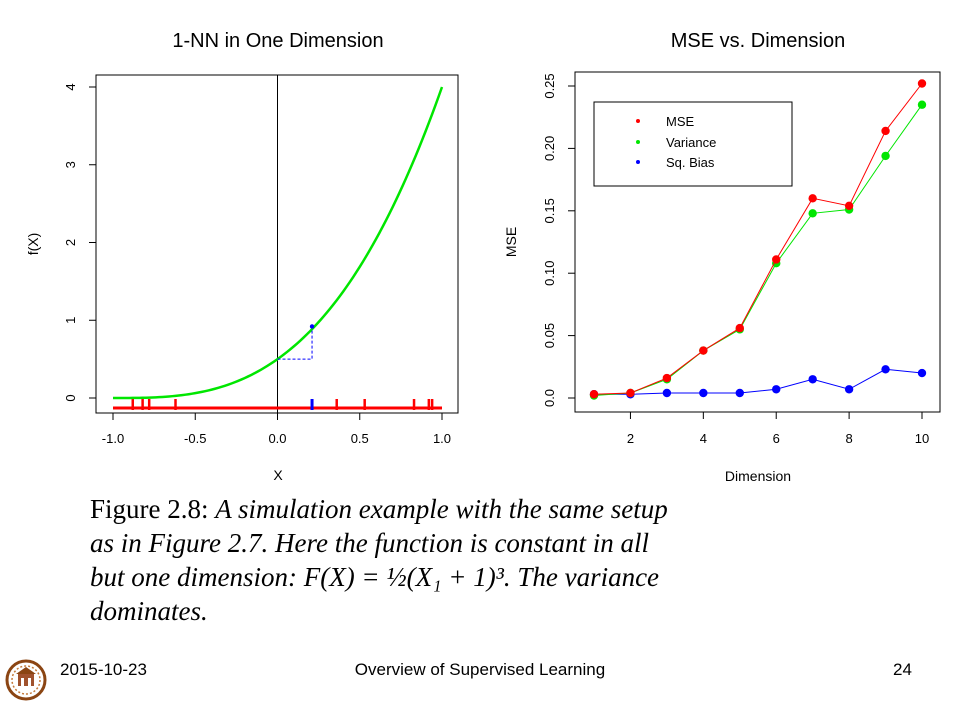 This screenshot has height=720, width=960. I want to click on left-y-tick-label: 2, so click(70, 242).